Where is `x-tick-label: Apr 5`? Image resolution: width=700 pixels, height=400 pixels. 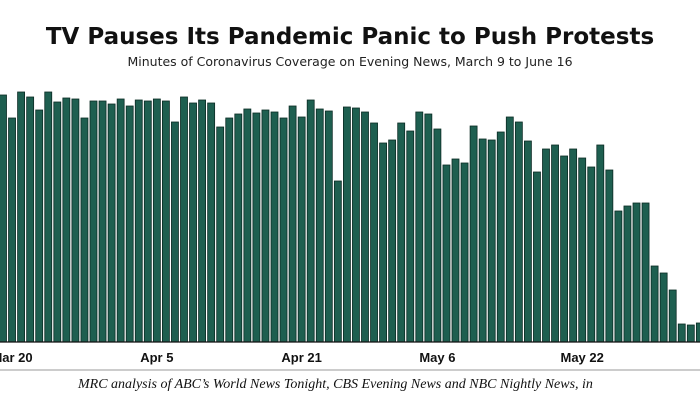
x-tick-label: Apr 5 is located at coordinates (156, 357).